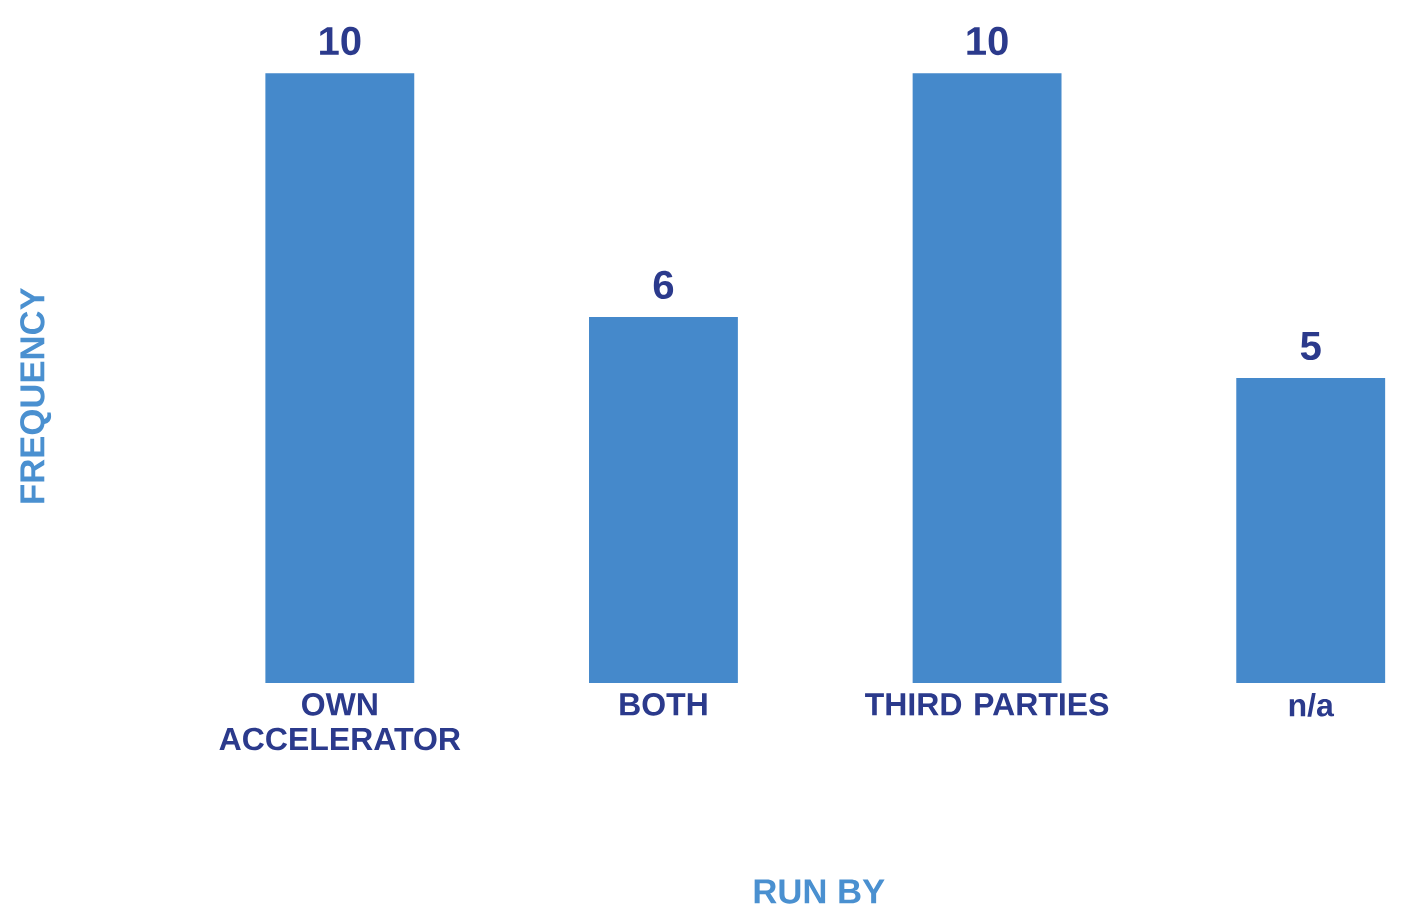 This screenshot has height=923, width=1424. Describe the element at coordinates (340, 722) in the screenshot. I see `x-tick-label: OWN ACCELERATOR` at that location.